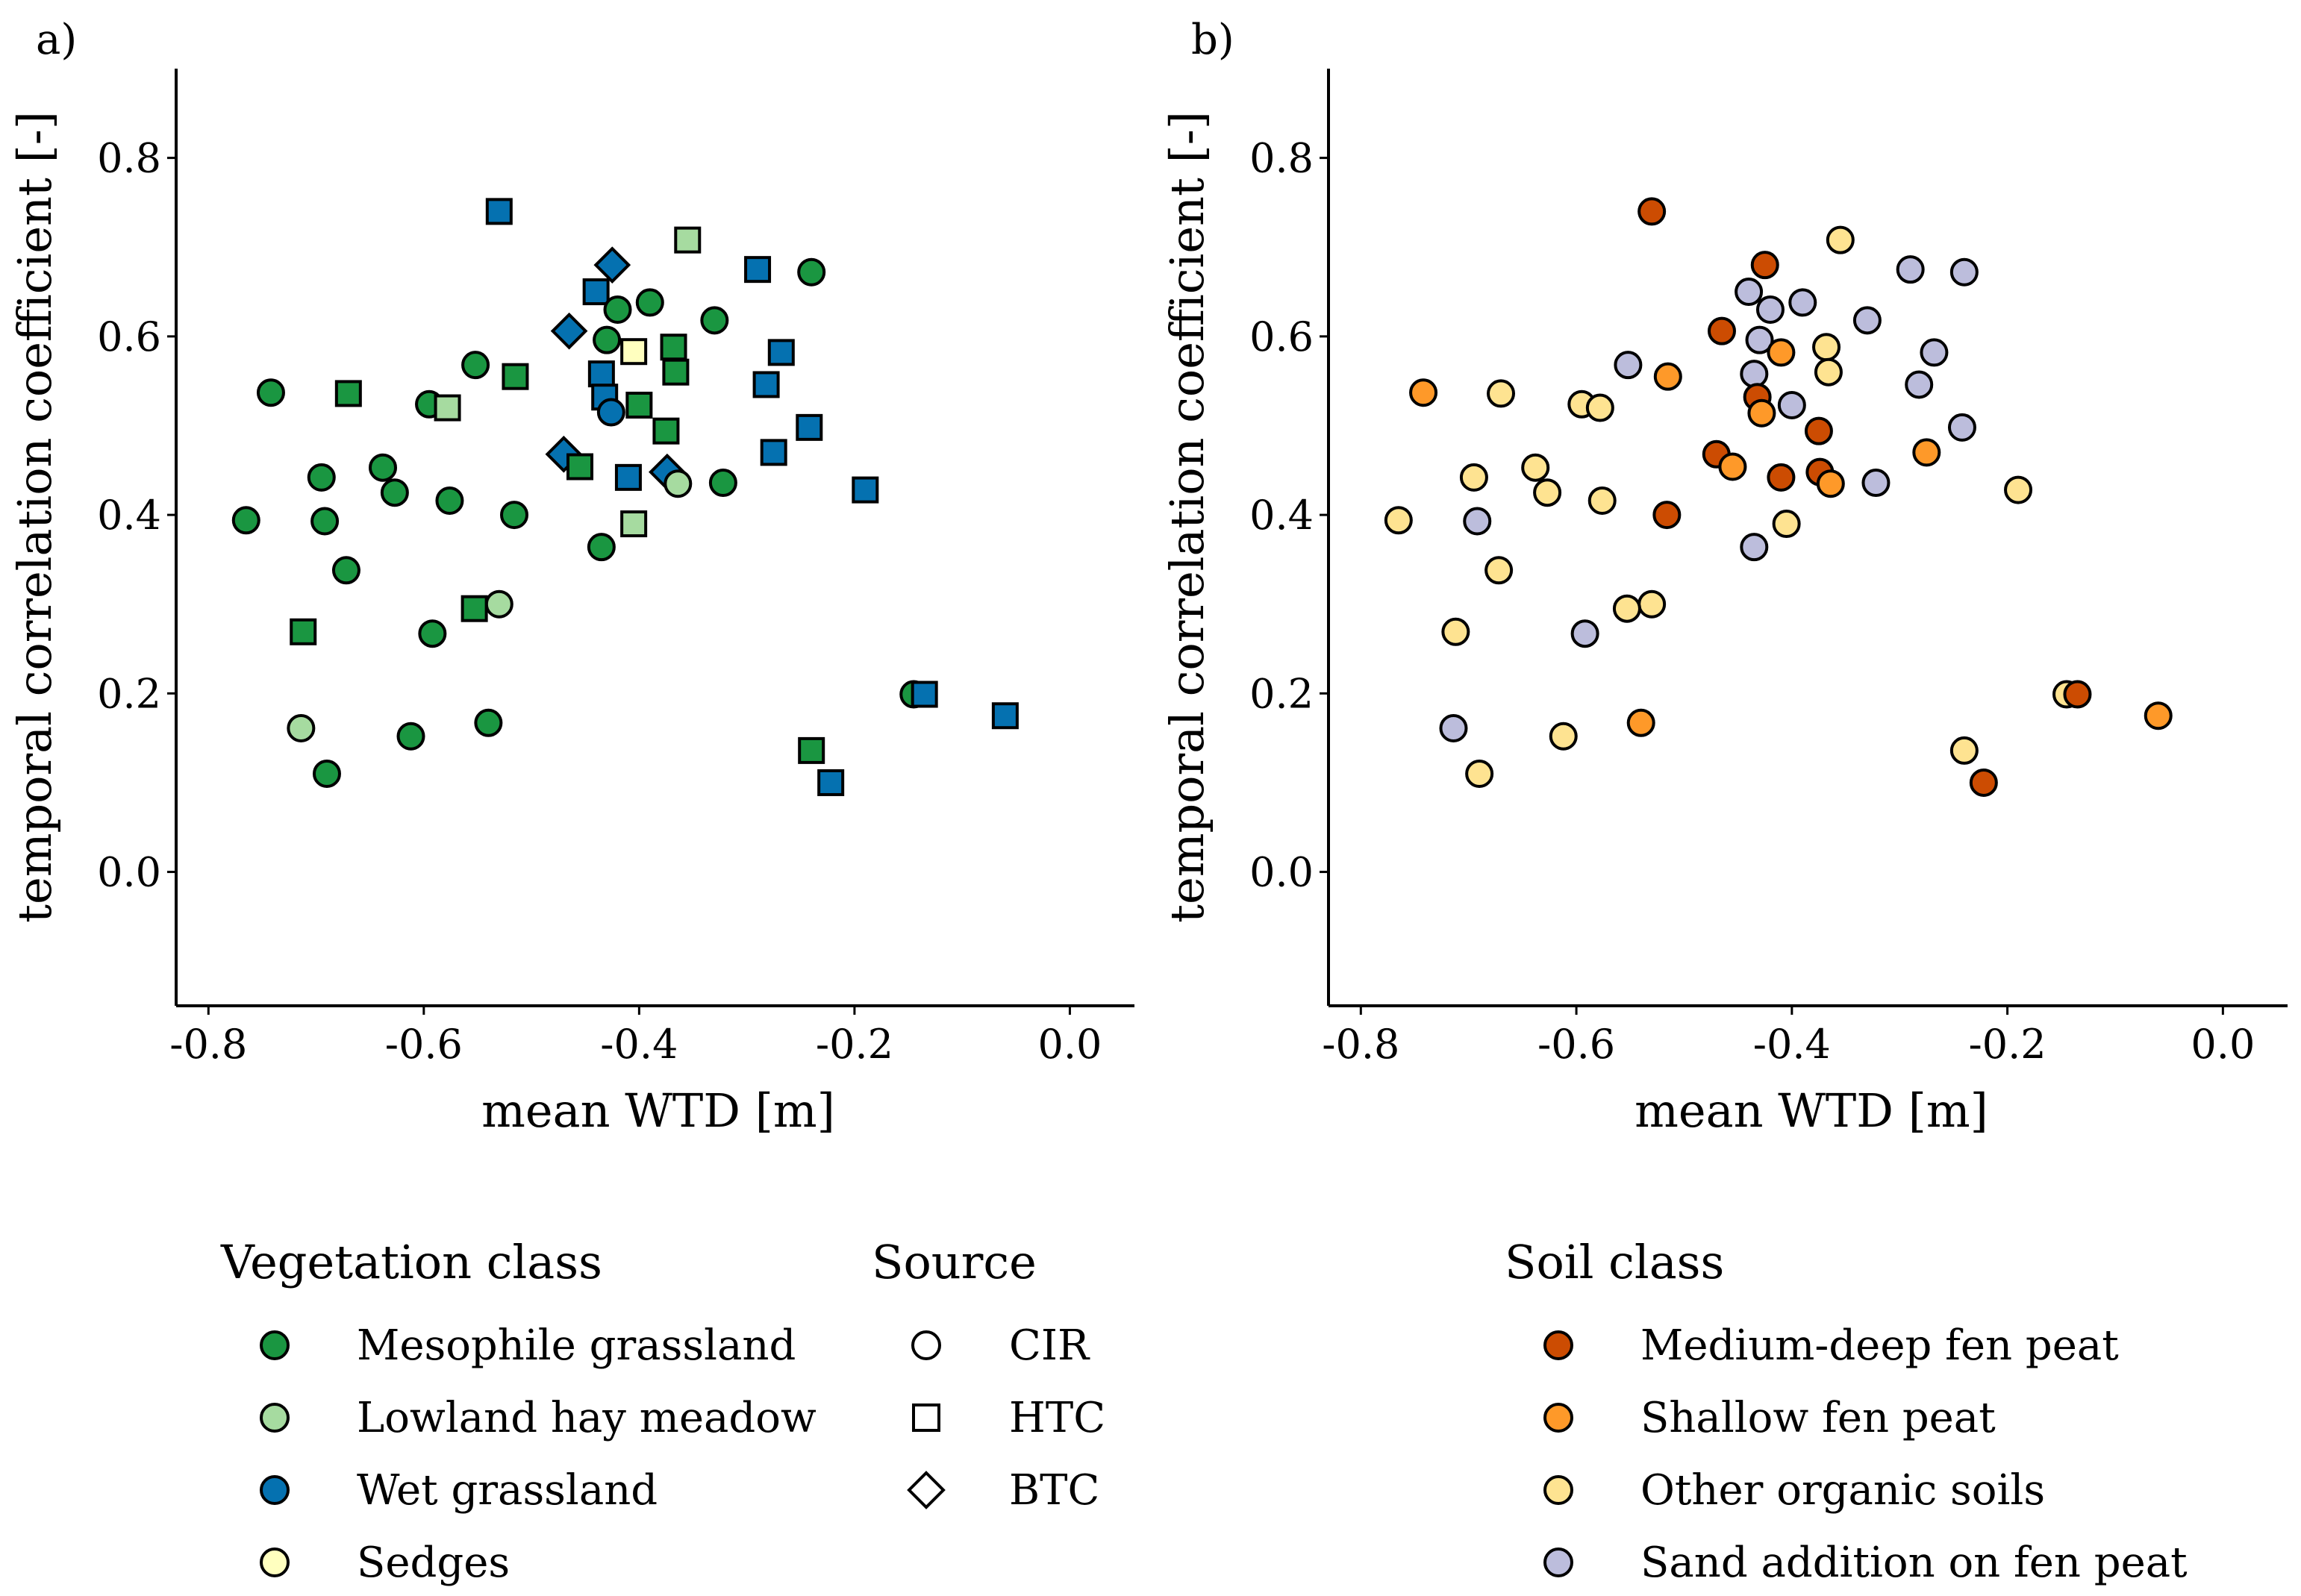  I want to click on legend-item: HTC, so click(1008, 1418).